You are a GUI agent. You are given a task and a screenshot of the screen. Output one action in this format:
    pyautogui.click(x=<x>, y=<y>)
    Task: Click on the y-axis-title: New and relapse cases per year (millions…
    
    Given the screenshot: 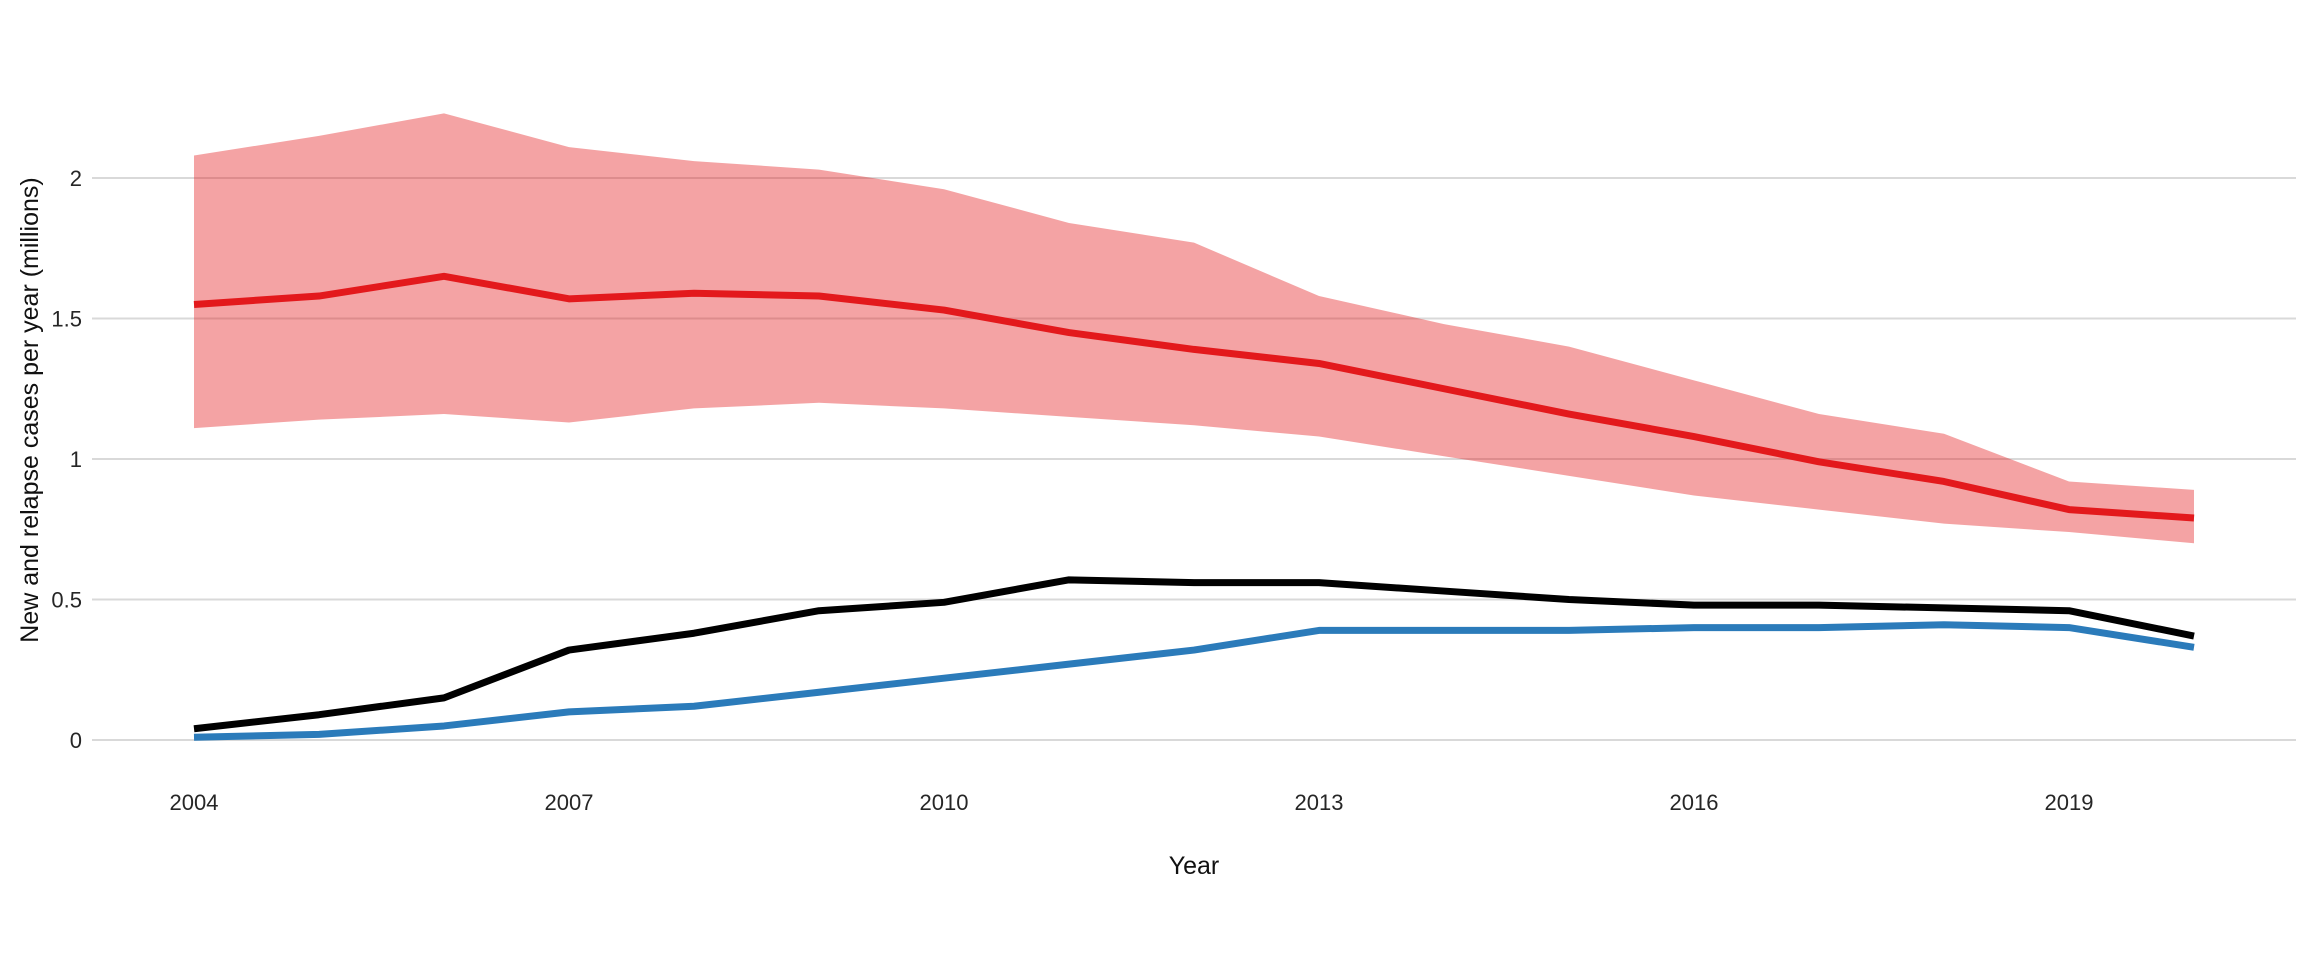 What is the action you would take?
    pyautogui.click(x=30, y=409)
    